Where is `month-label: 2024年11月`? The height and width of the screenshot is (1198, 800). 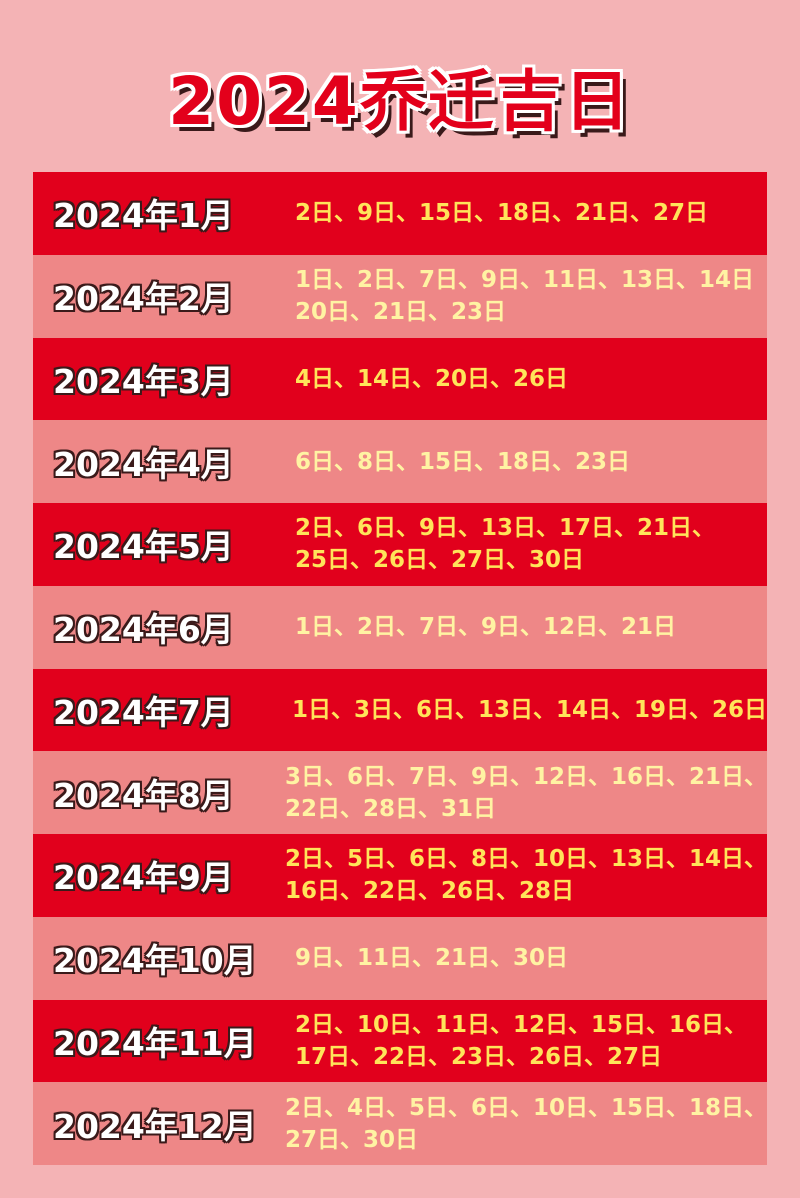
month-label: 2024年11月 is located at coordinates (155, 1043).